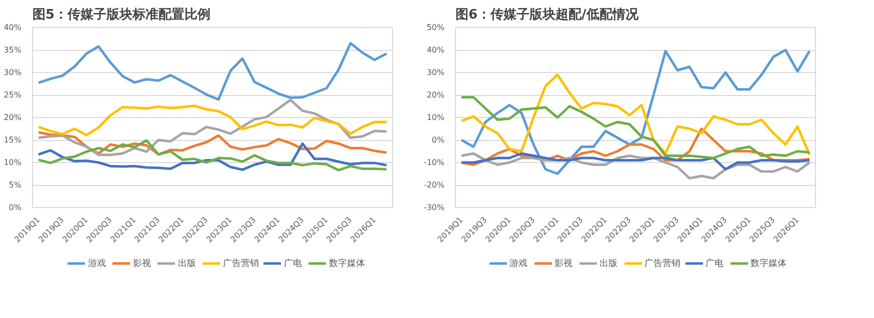 The width and height of the screenshot is (874, 318). I want to click on y-tick-label: 50%, so click(435, 27).